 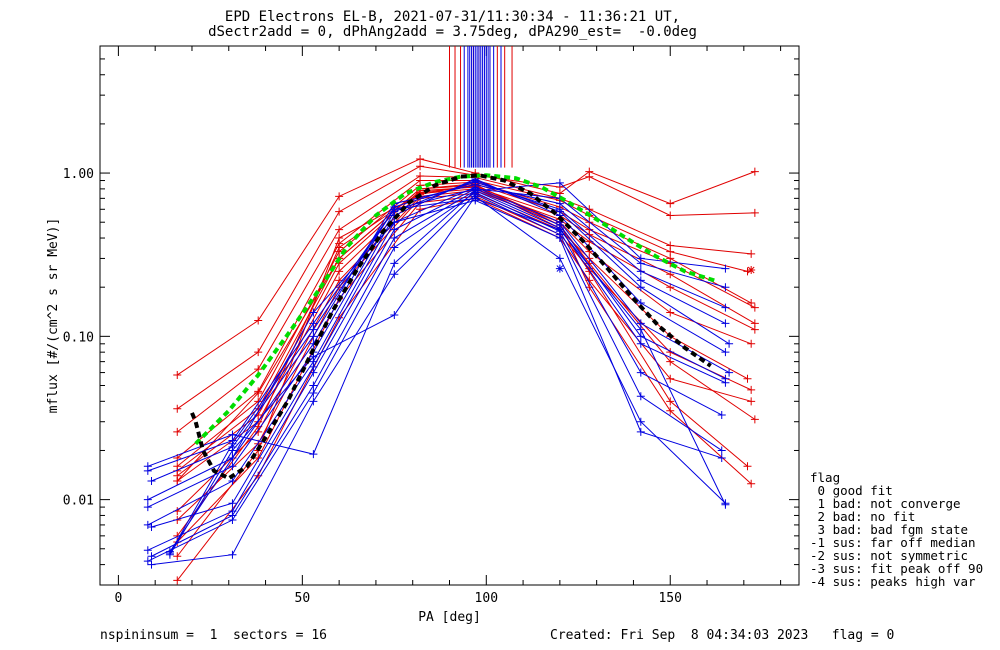 I want to click on legend-item: -3 sus: fit peak off 90, so click(x=897, y=568).